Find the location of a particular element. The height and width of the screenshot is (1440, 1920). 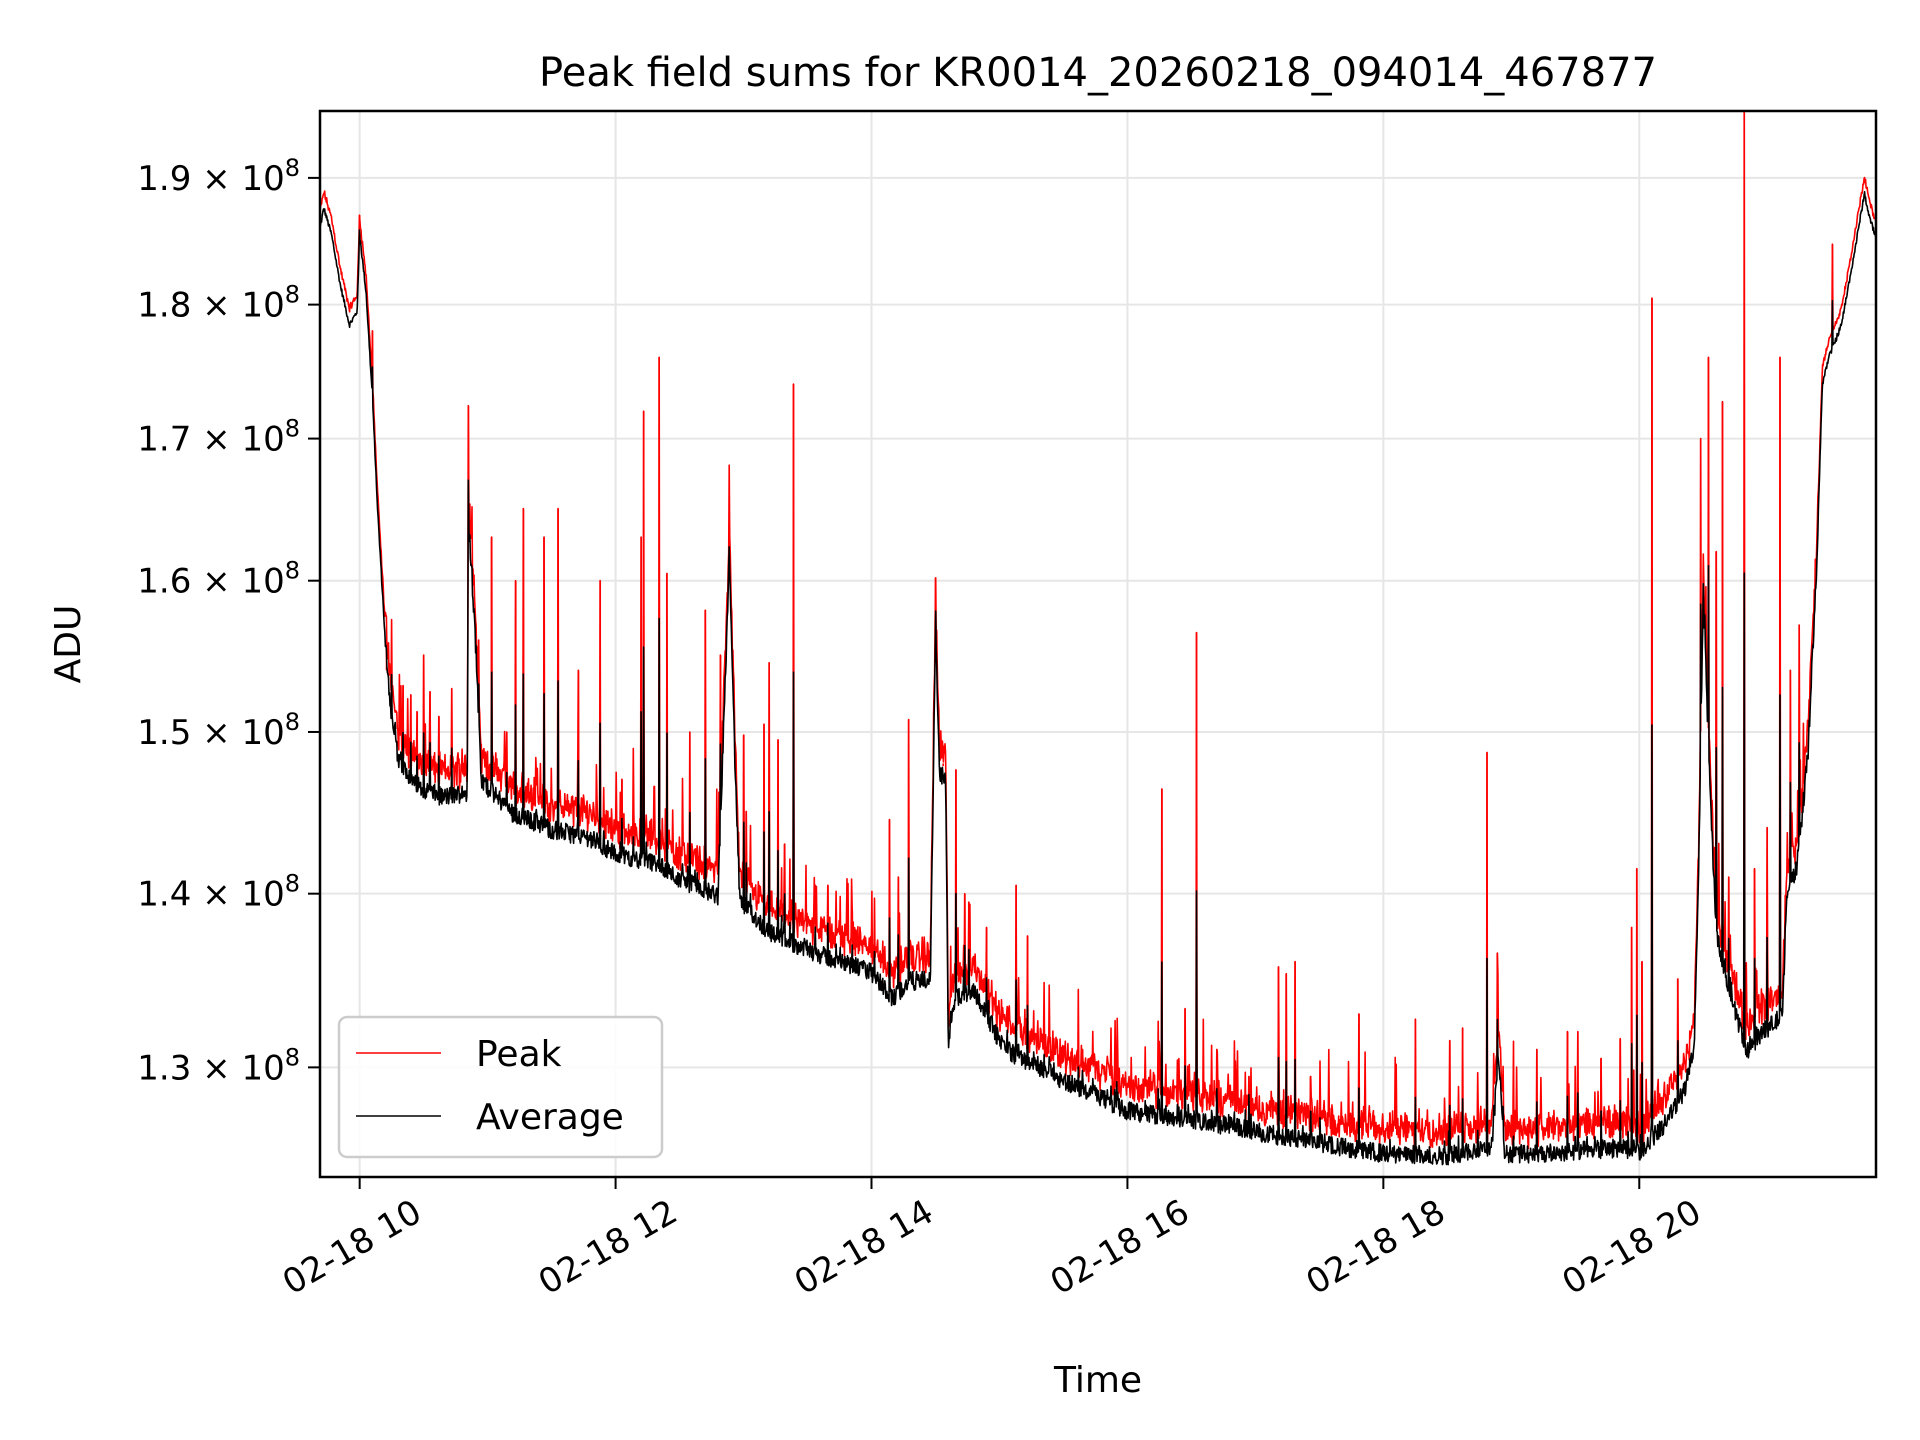

y-tick-label: 1.4 × 108 is located at coordinates (218, 892).